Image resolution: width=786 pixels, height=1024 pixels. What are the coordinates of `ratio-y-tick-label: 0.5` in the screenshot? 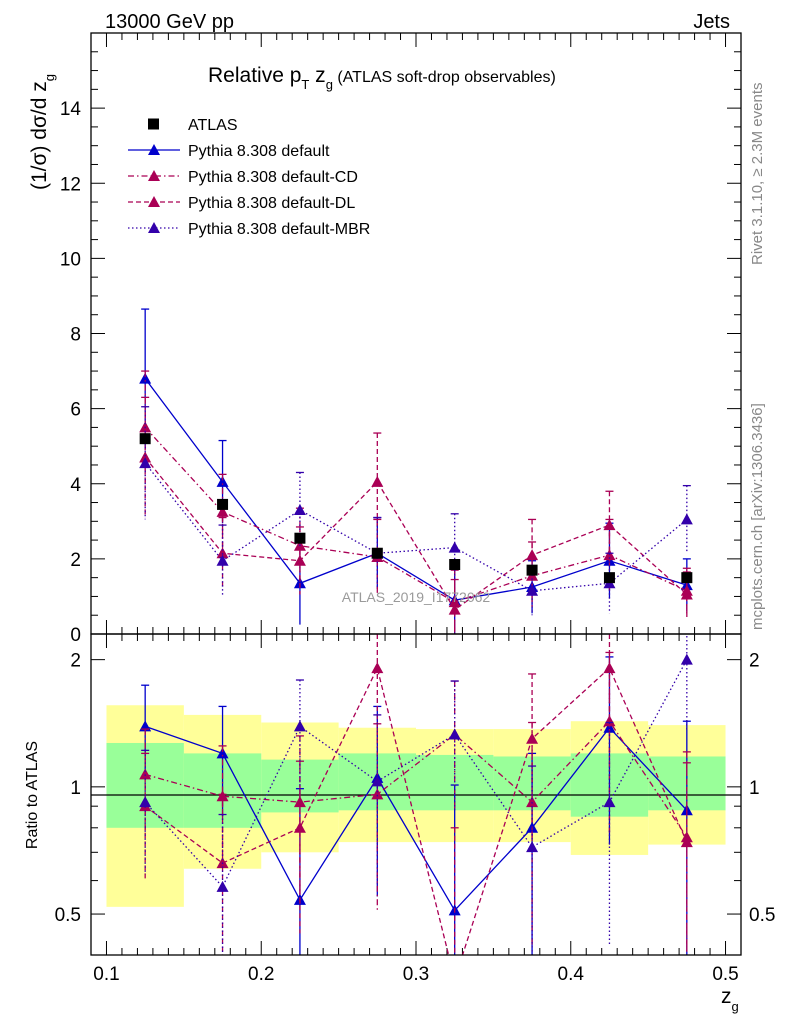 It's located at (68, 915).